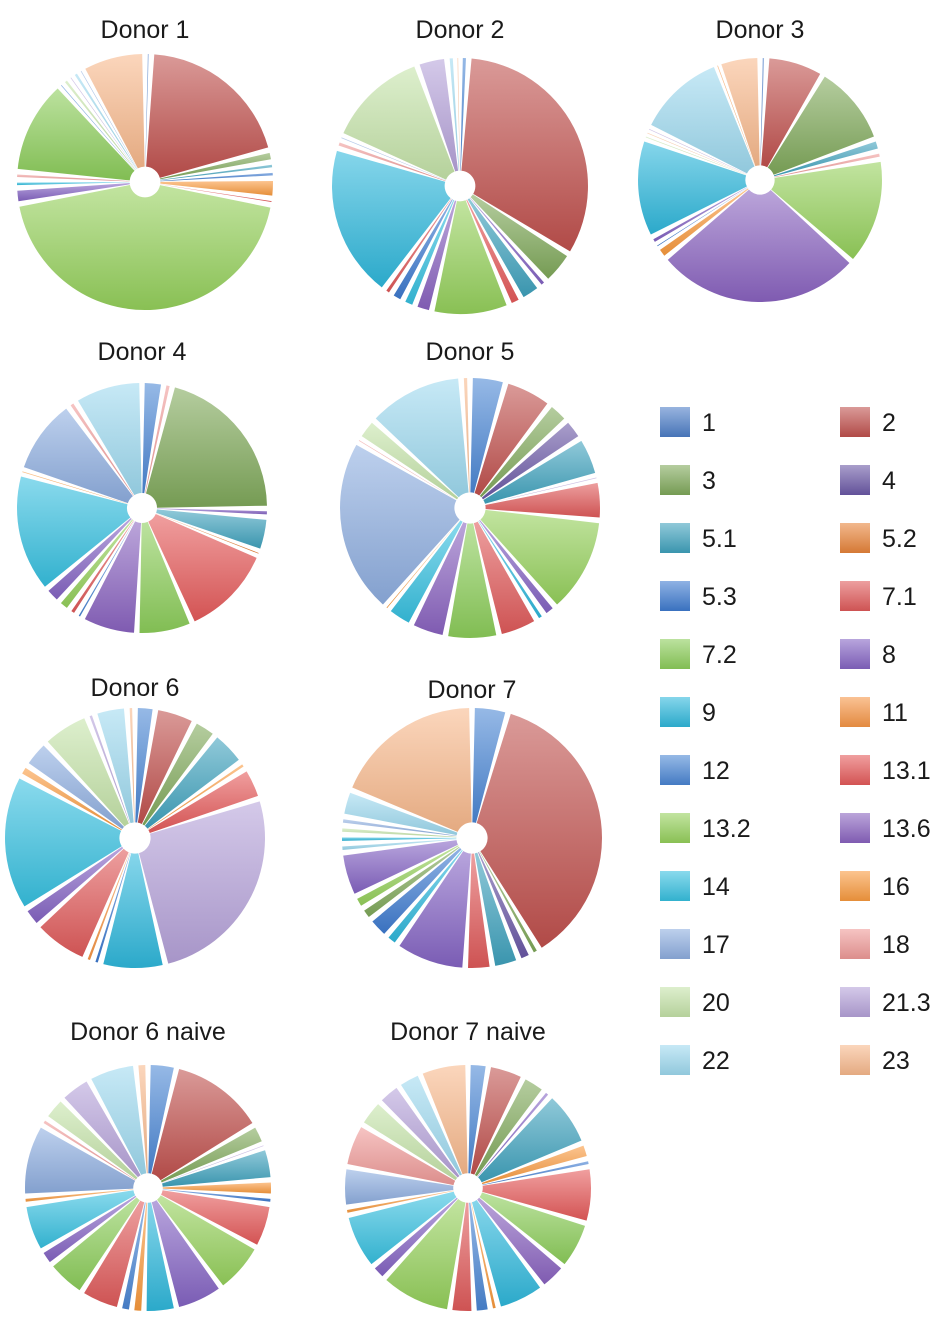  I want to click on legend-label: 22, so click(716, 1061).